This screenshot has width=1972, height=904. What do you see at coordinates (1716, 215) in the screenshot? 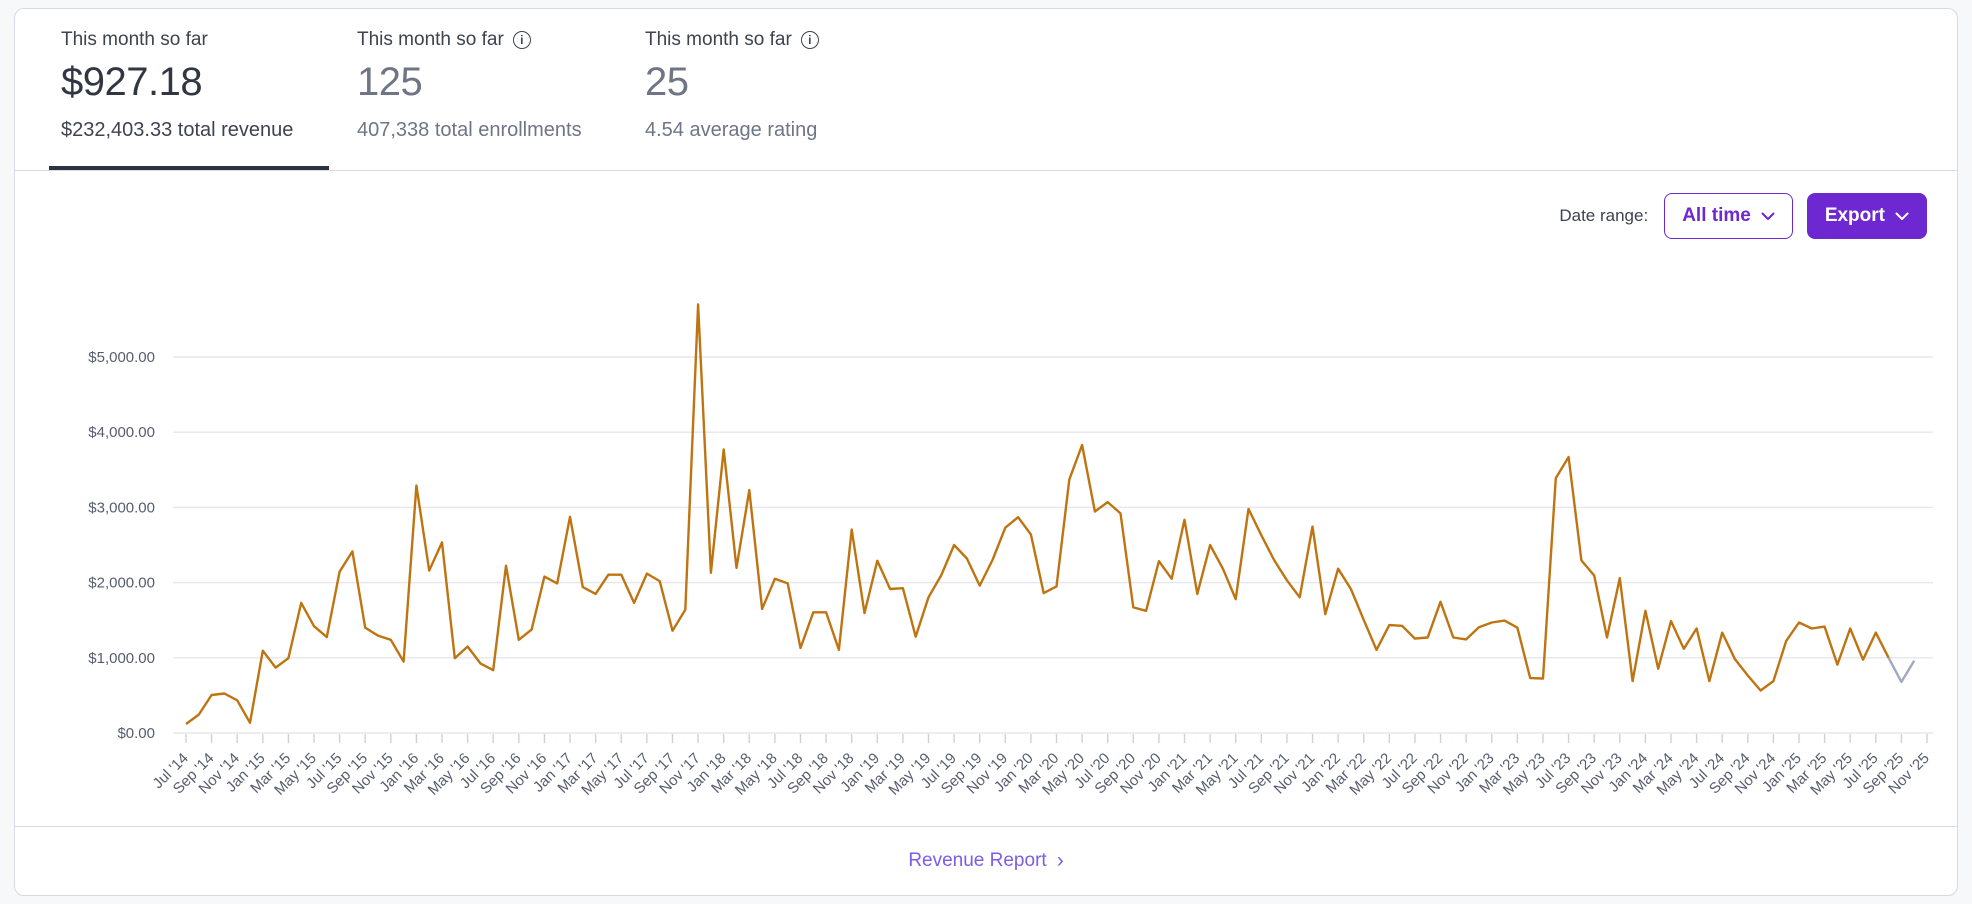
I see `date-range-value: All time` at bounding box center [1716, 215].